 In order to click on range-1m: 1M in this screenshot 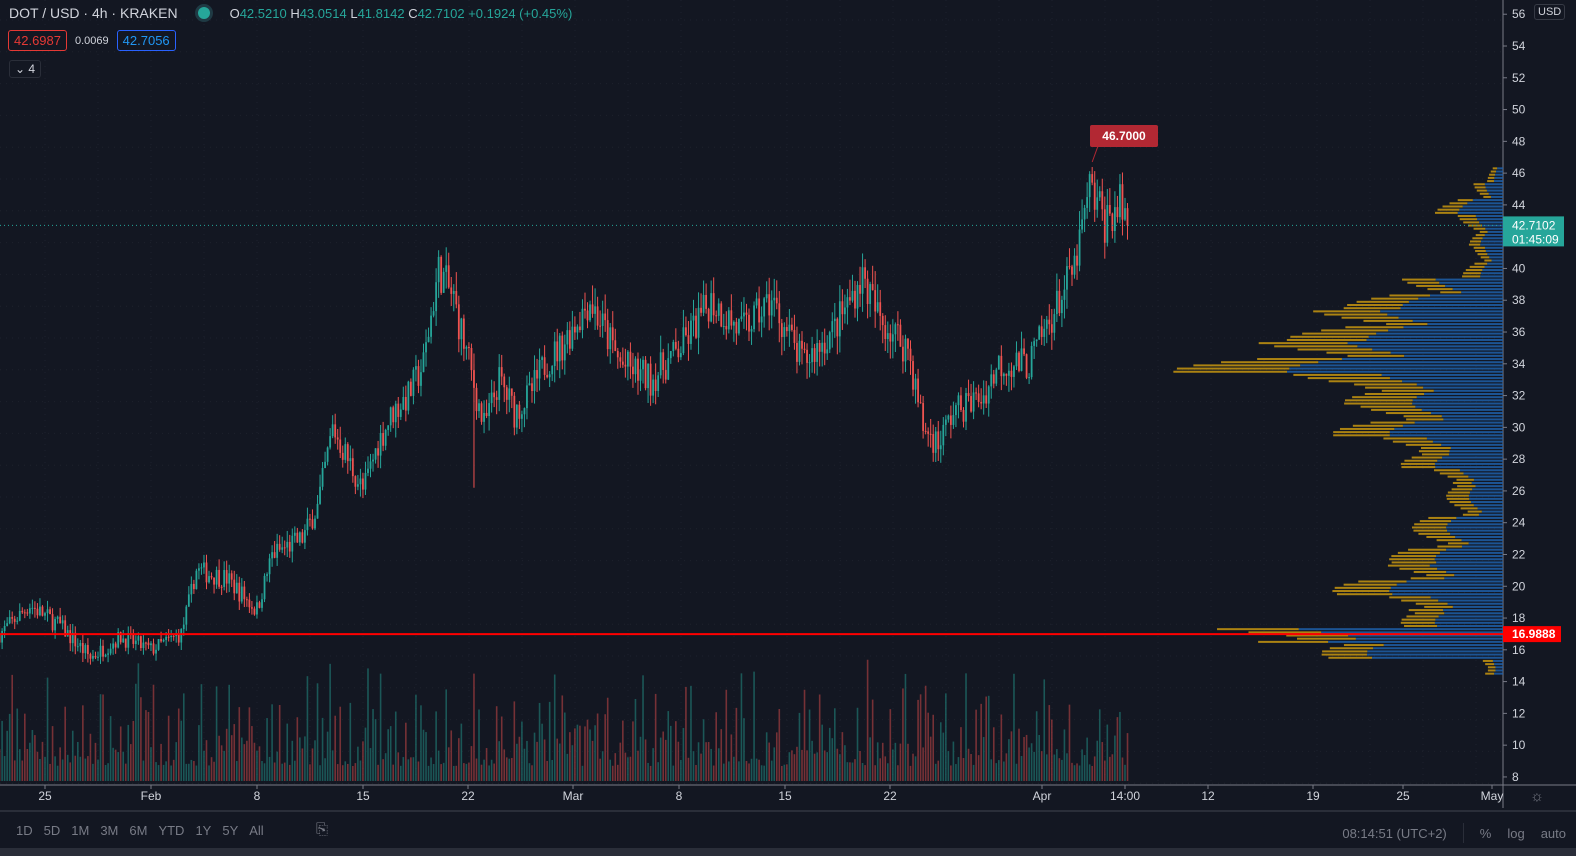, I will do `click(80, 830)`.